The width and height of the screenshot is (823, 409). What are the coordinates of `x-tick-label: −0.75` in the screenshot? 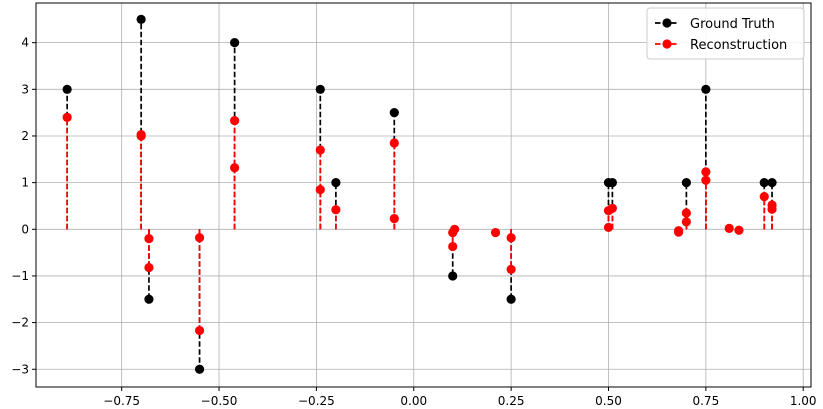 It's located at (121, 401).